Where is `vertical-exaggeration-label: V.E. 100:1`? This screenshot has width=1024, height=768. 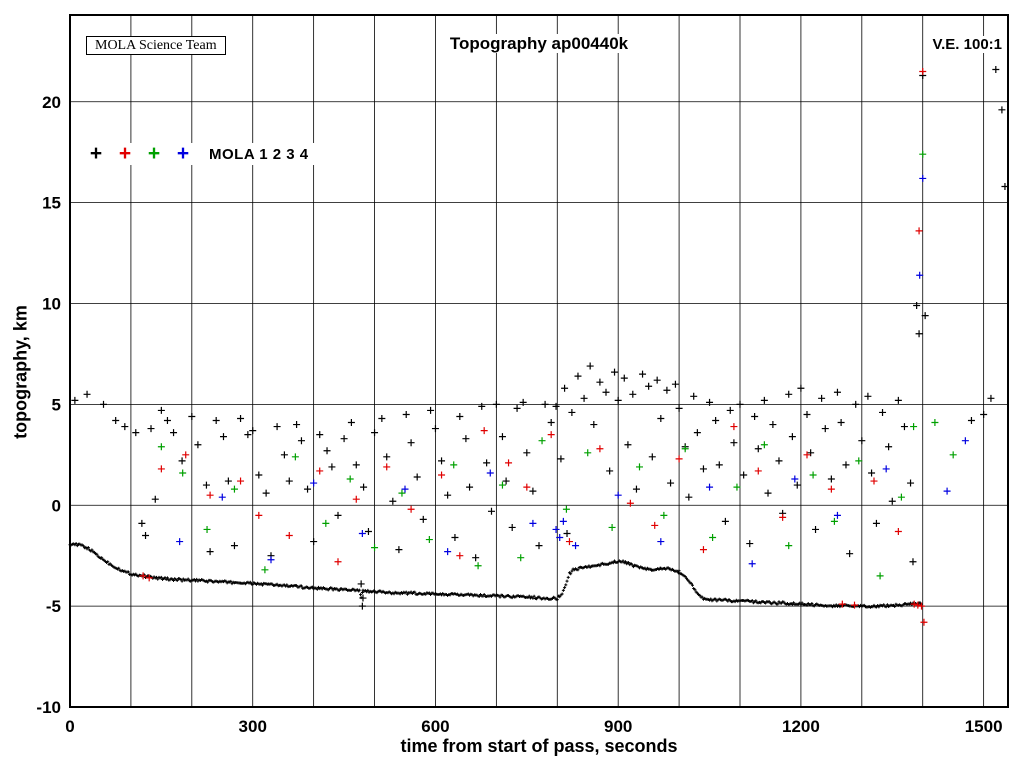 vertical-exaggeration-label: V.E. 100:1 is located at coordinates (967, 44).